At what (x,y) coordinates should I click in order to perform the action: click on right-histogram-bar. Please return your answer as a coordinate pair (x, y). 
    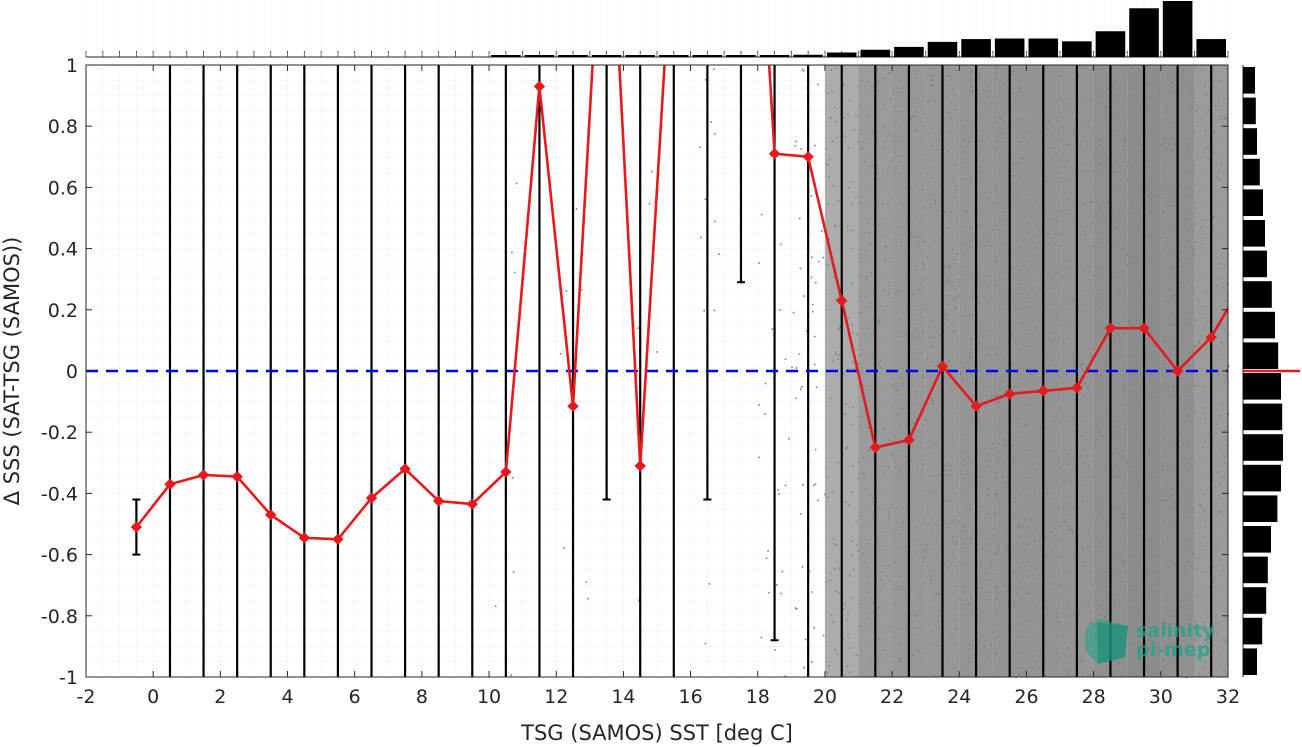
    Looking at the image, I should click on (1249, 80).